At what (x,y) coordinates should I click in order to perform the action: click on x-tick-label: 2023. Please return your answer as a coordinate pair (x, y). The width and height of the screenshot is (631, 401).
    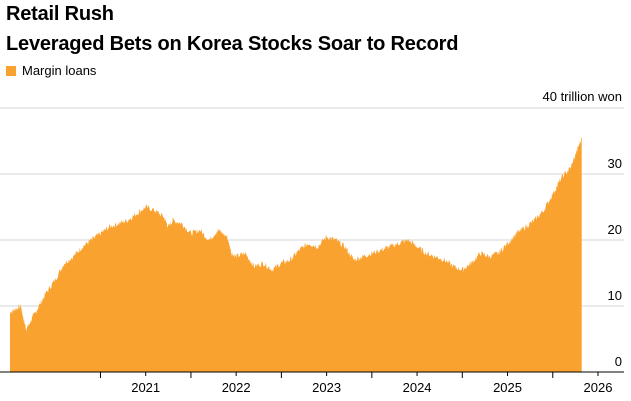
    Looking at the image, I should click on (326, 387).